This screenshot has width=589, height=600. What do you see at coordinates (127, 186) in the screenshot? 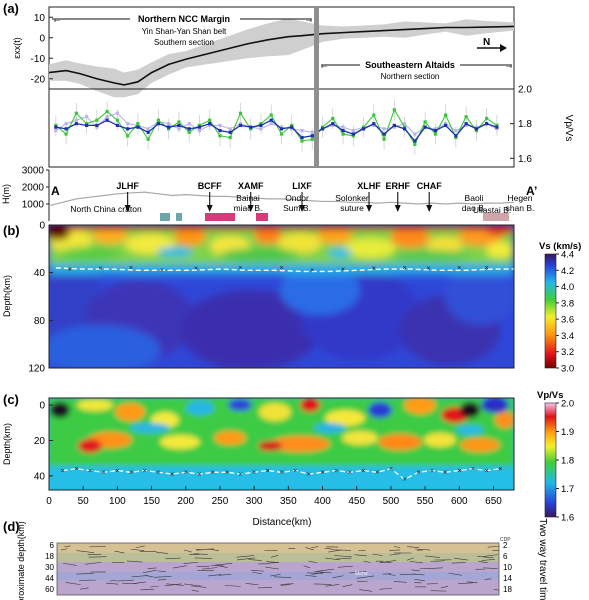
I see `fault-label-jlhf: JLHF` at bounding box center [127, 186].